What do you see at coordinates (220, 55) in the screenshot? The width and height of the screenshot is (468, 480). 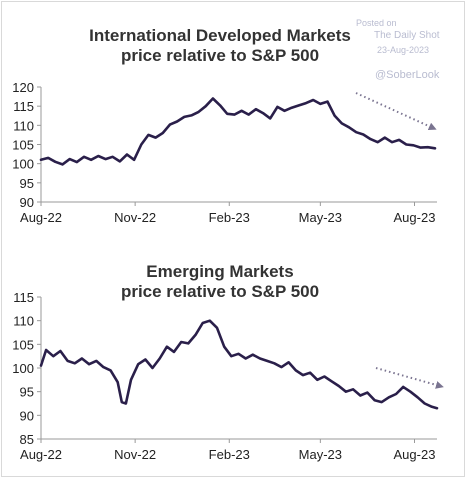 I see `chart-1-title-line2: price relative to S&P 500` at bounding box center [220, 55].